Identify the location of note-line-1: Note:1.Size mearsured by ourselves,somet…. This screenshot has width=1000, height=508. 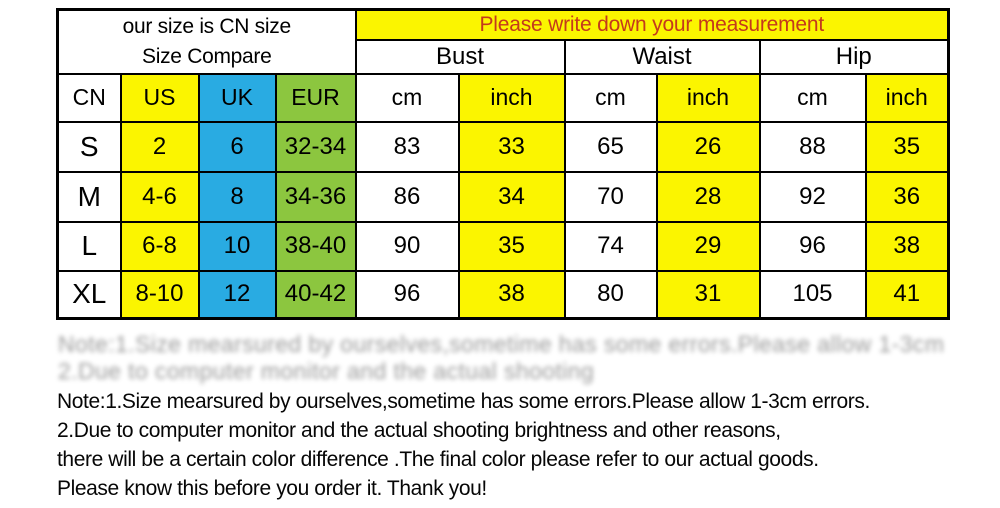
(463, 401).